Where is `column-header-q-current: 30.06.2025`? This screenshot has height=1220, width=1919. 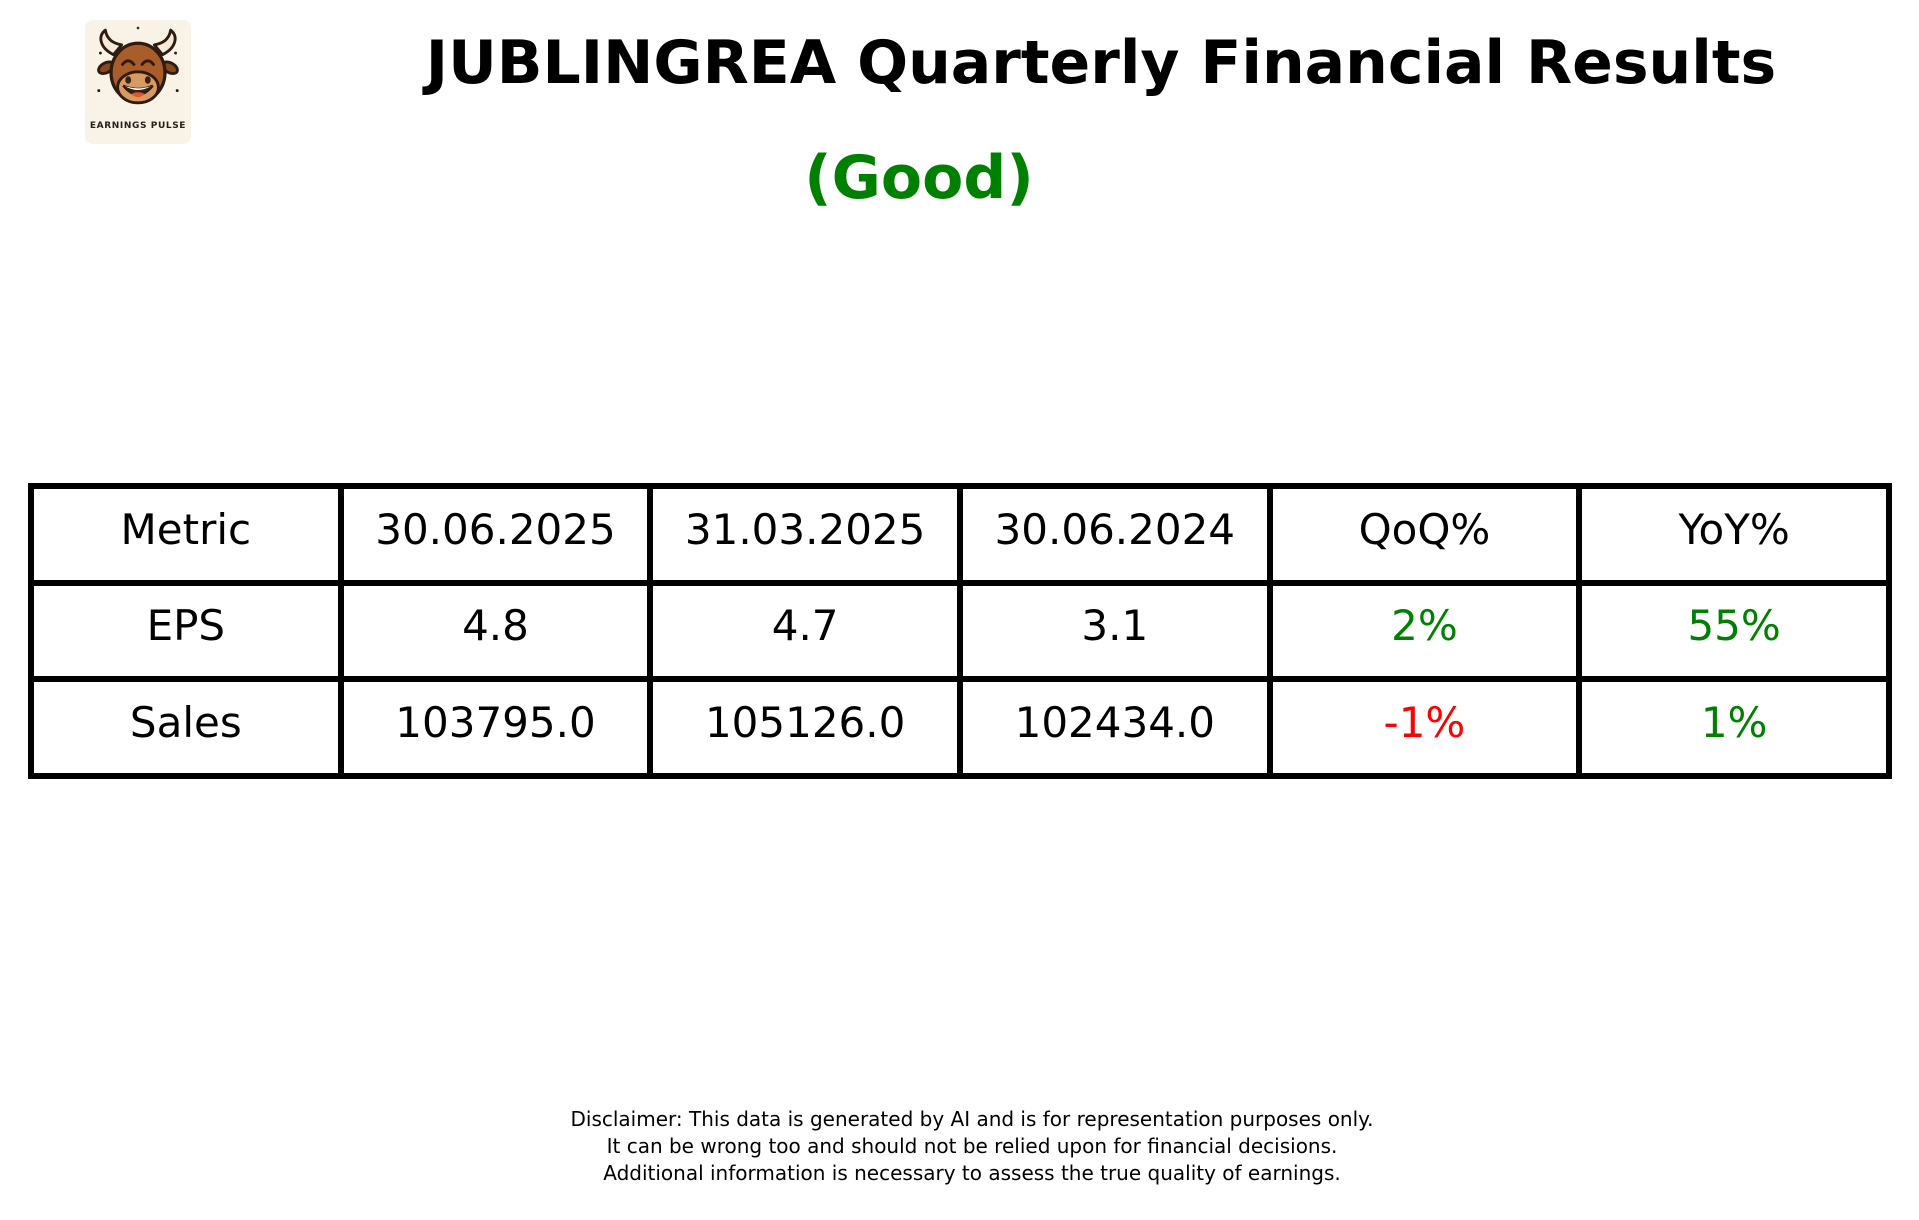
column-header-q-current: 30.06.2025 is located at coordinates (495, 534).